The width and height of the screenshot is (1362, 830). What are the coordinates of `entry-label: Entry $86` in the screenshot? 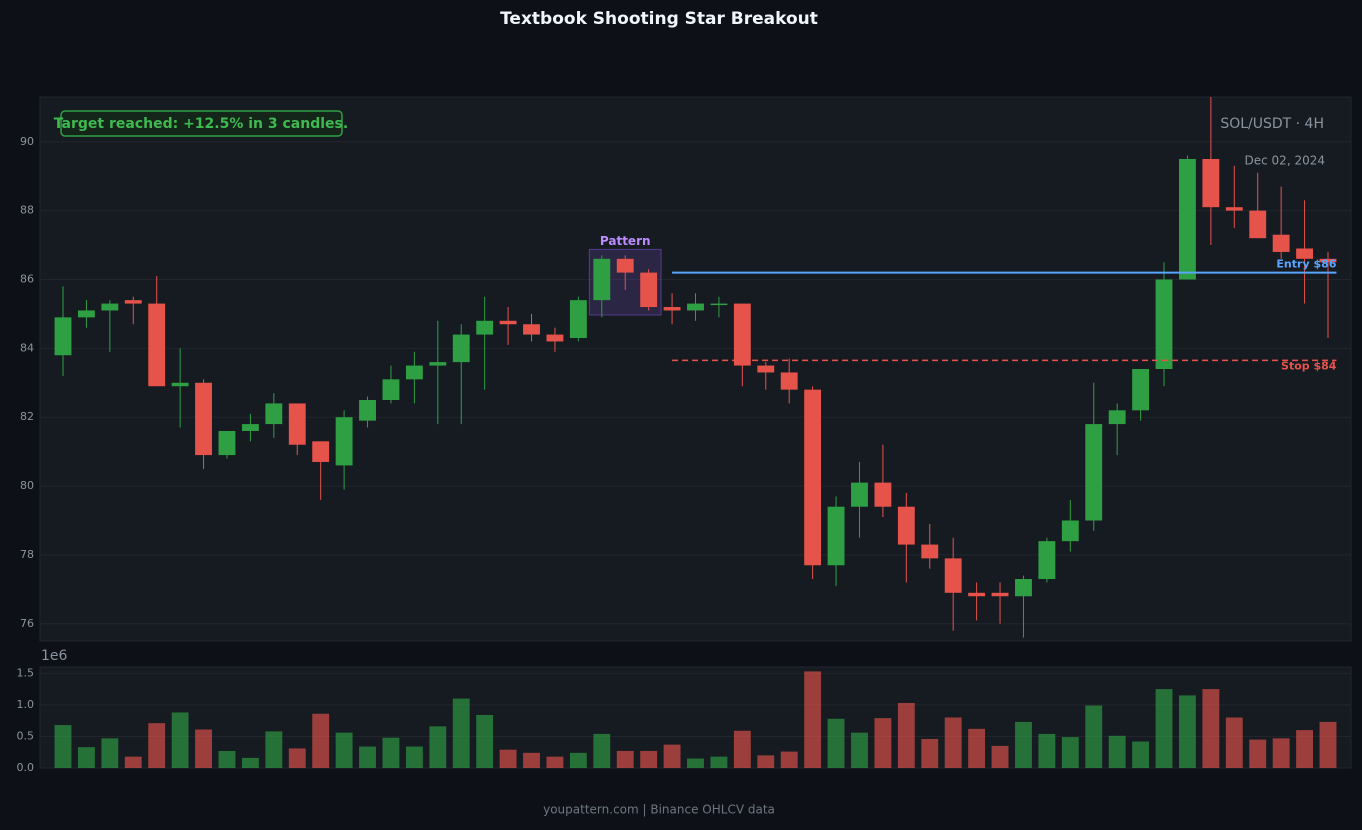 It's located at (1306, 264).